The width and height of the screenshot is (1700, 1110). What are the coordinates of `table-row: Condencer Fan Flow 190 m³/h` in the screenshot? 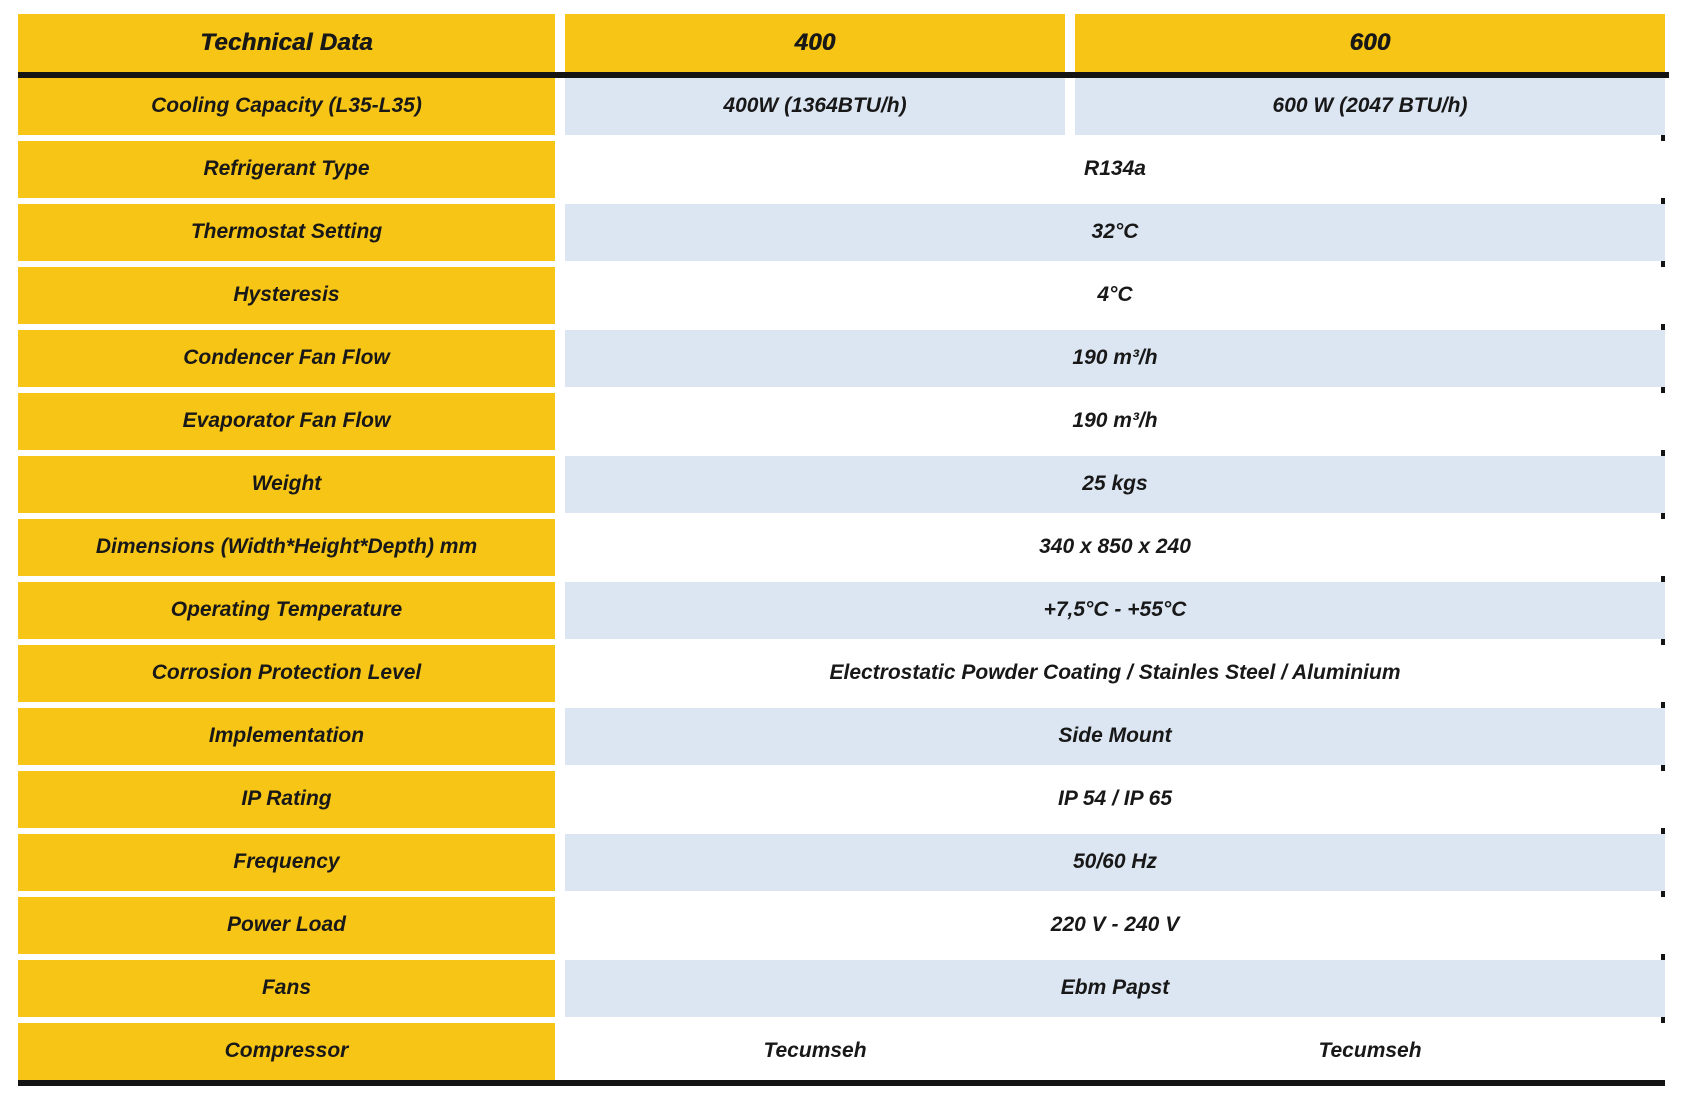 It's located at (841, 358).